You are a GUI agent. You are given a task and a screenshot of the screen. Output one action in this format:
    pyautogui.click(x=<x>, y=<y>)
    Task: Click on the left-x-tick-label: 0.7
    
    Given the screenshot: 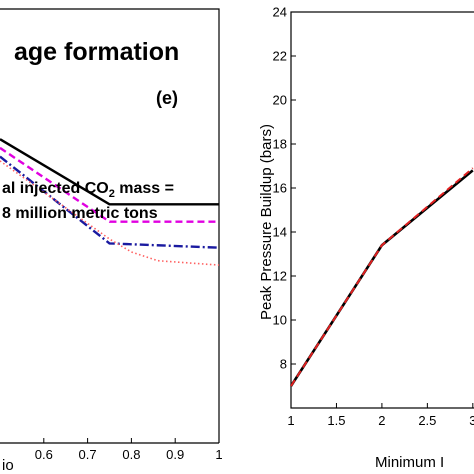 What is the action you would take?
    pyautogui.click(x=88, y=454)
    